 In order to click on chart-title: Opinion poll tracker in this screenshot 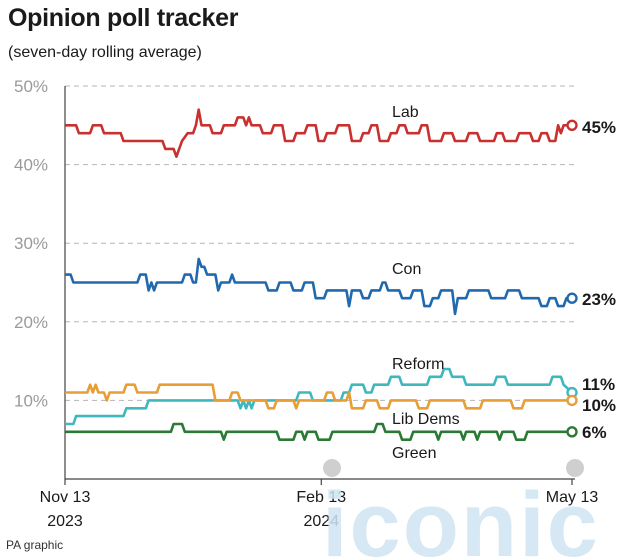, I will do `click(123, 18)`.